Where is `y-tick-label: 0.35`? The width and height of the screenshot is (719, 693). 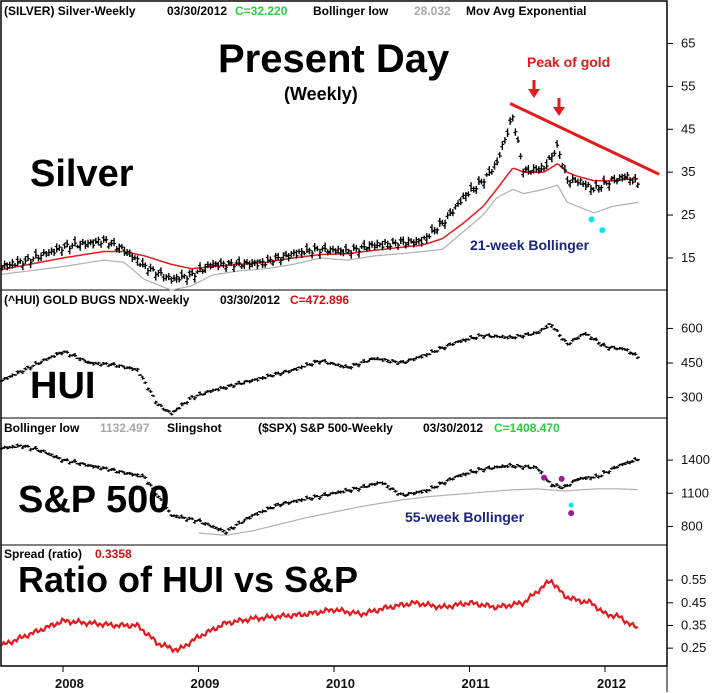
y-tick-label: 0.35 is located at coordinates (693, 624).